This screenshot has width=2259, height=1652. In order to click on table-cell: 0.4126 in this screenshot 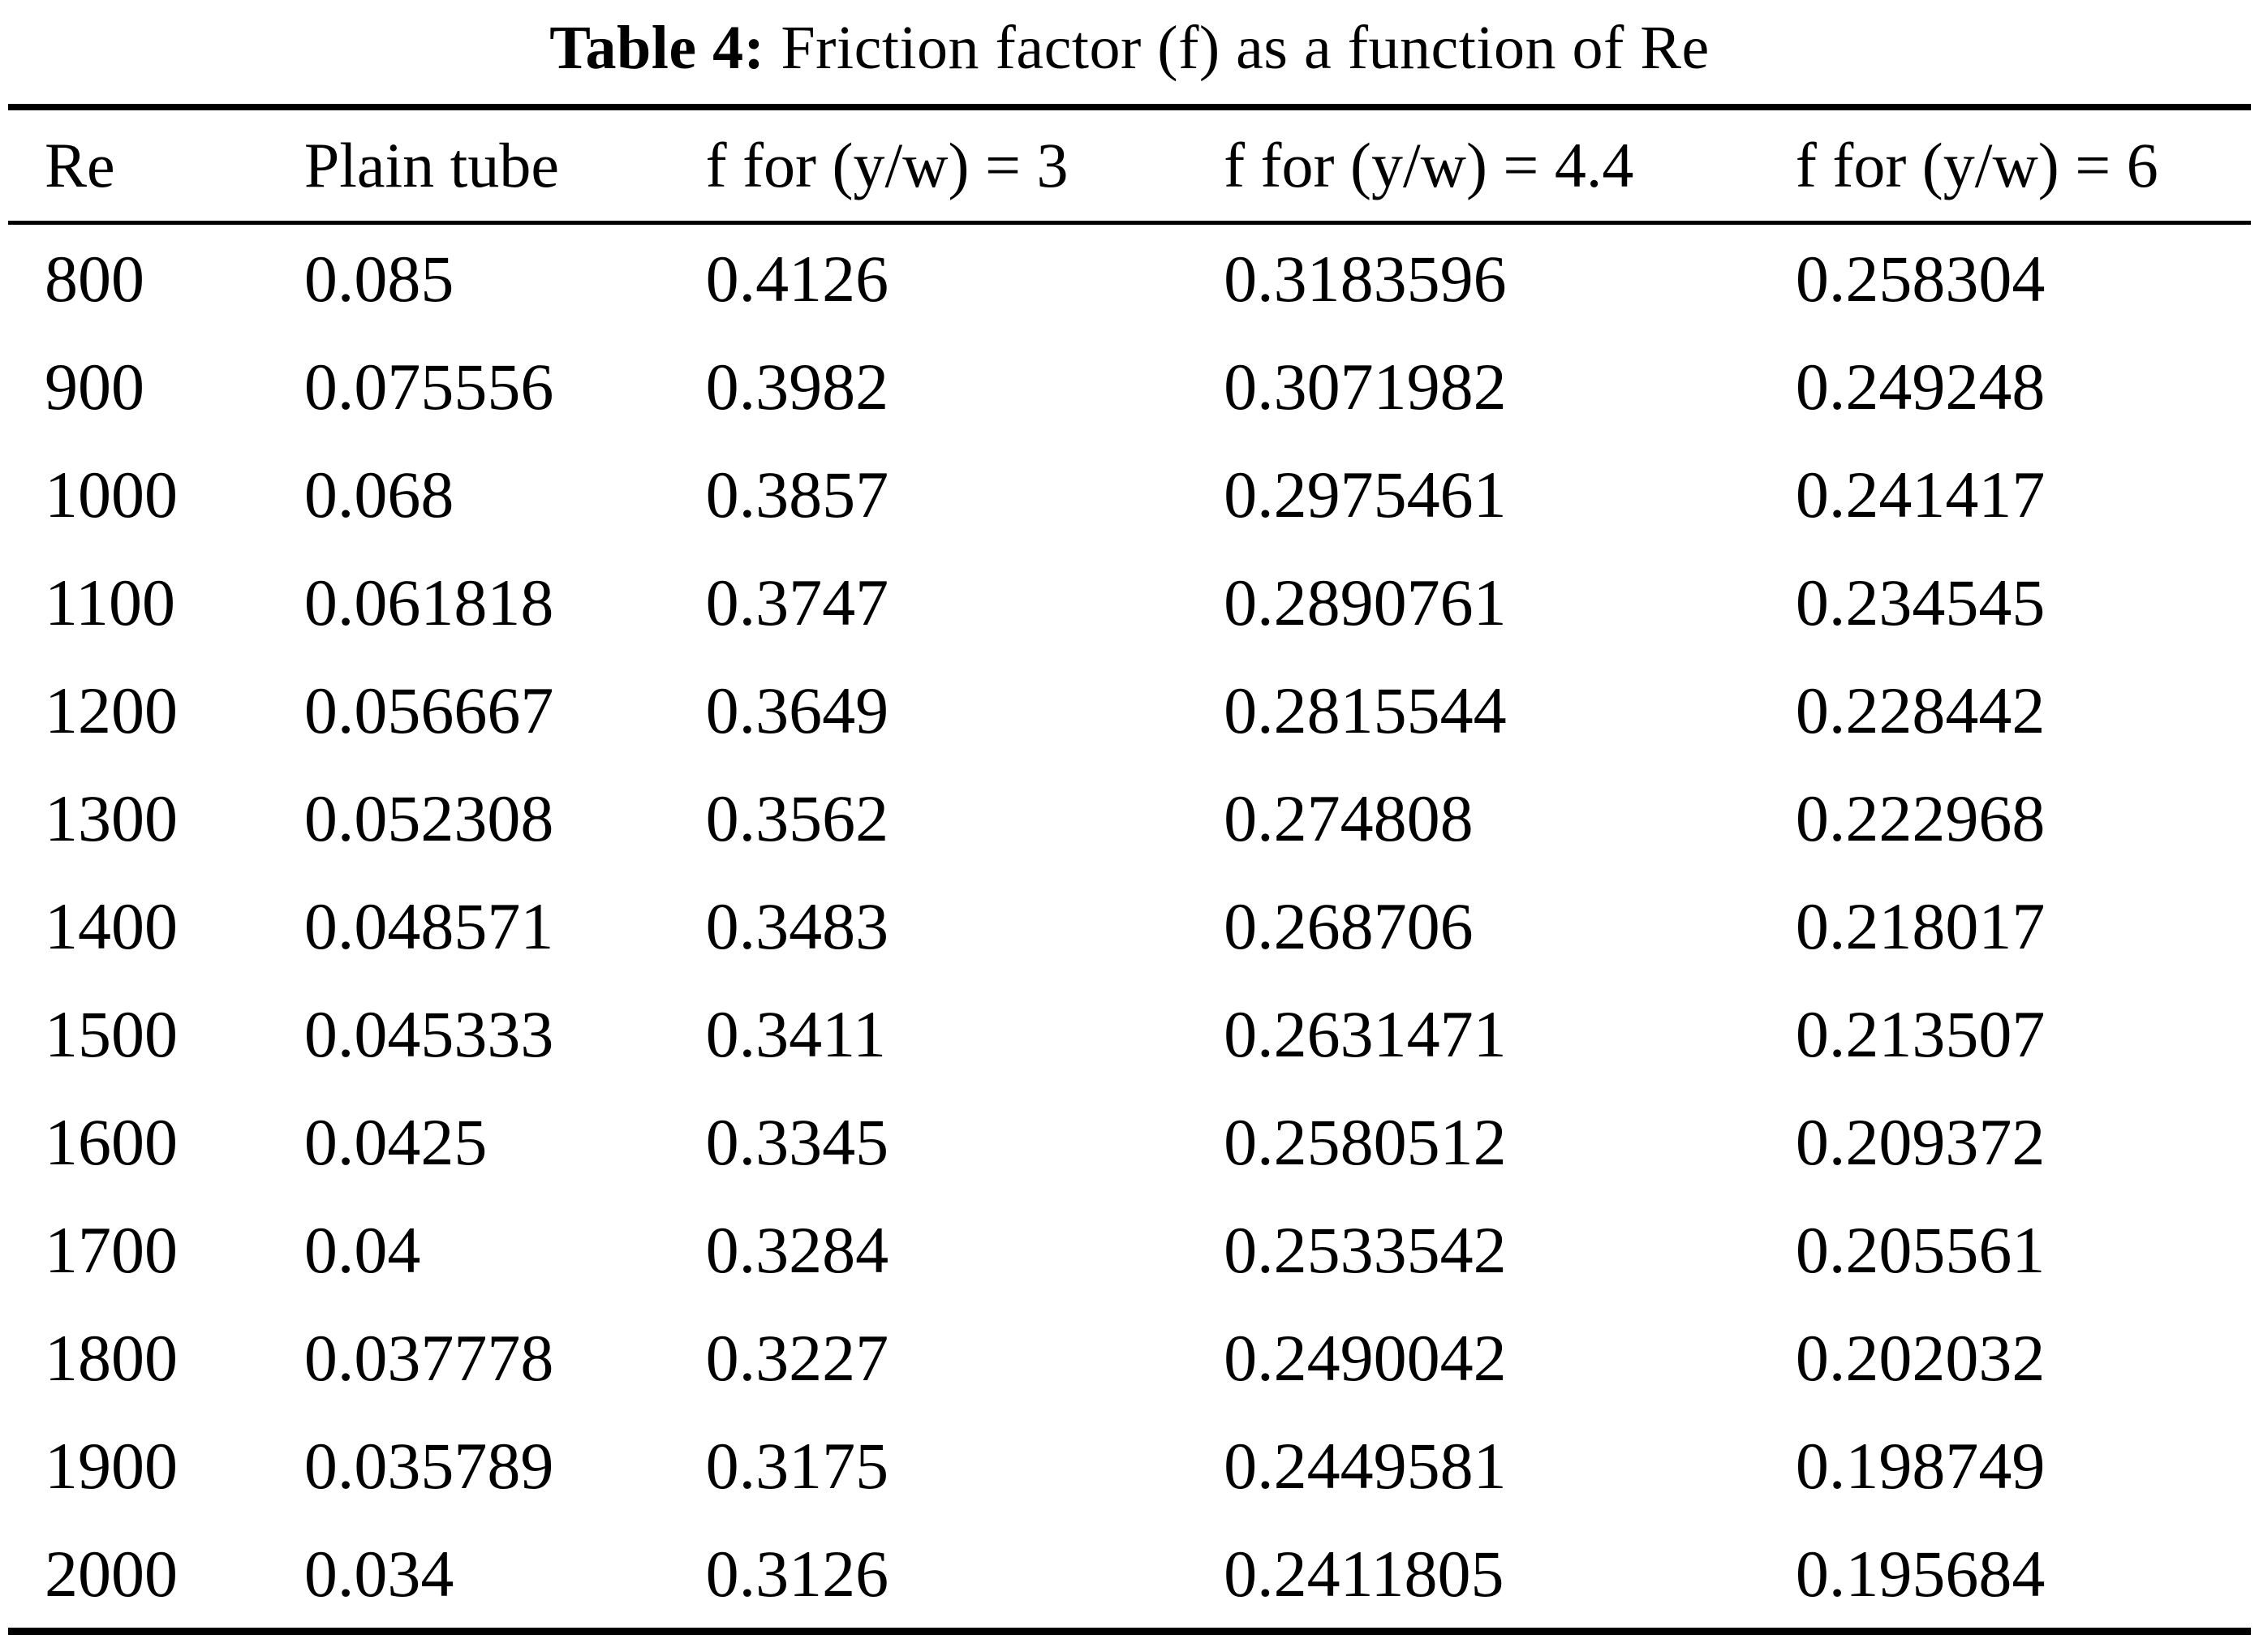, I will do `click(797, 278)`.